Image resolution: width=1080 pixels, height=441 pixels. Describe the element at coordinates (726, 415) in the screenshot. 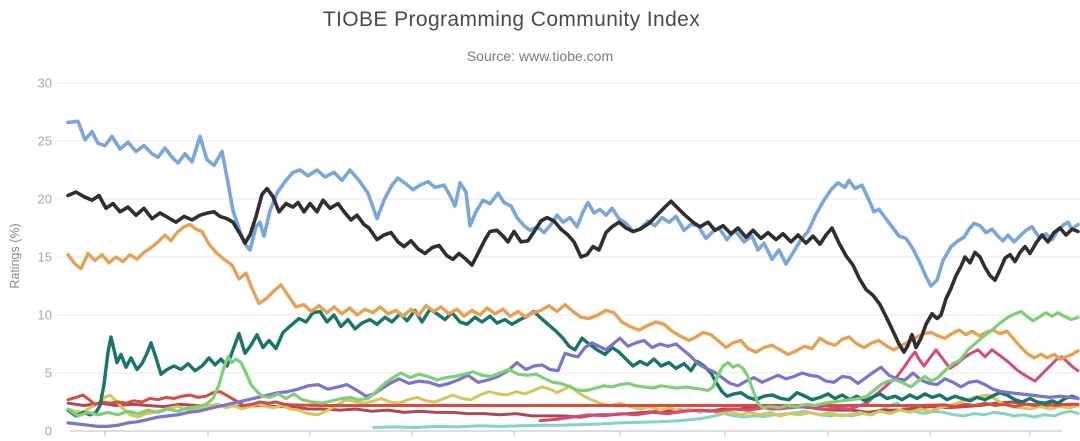

I see `series-cyan-line` at that location.